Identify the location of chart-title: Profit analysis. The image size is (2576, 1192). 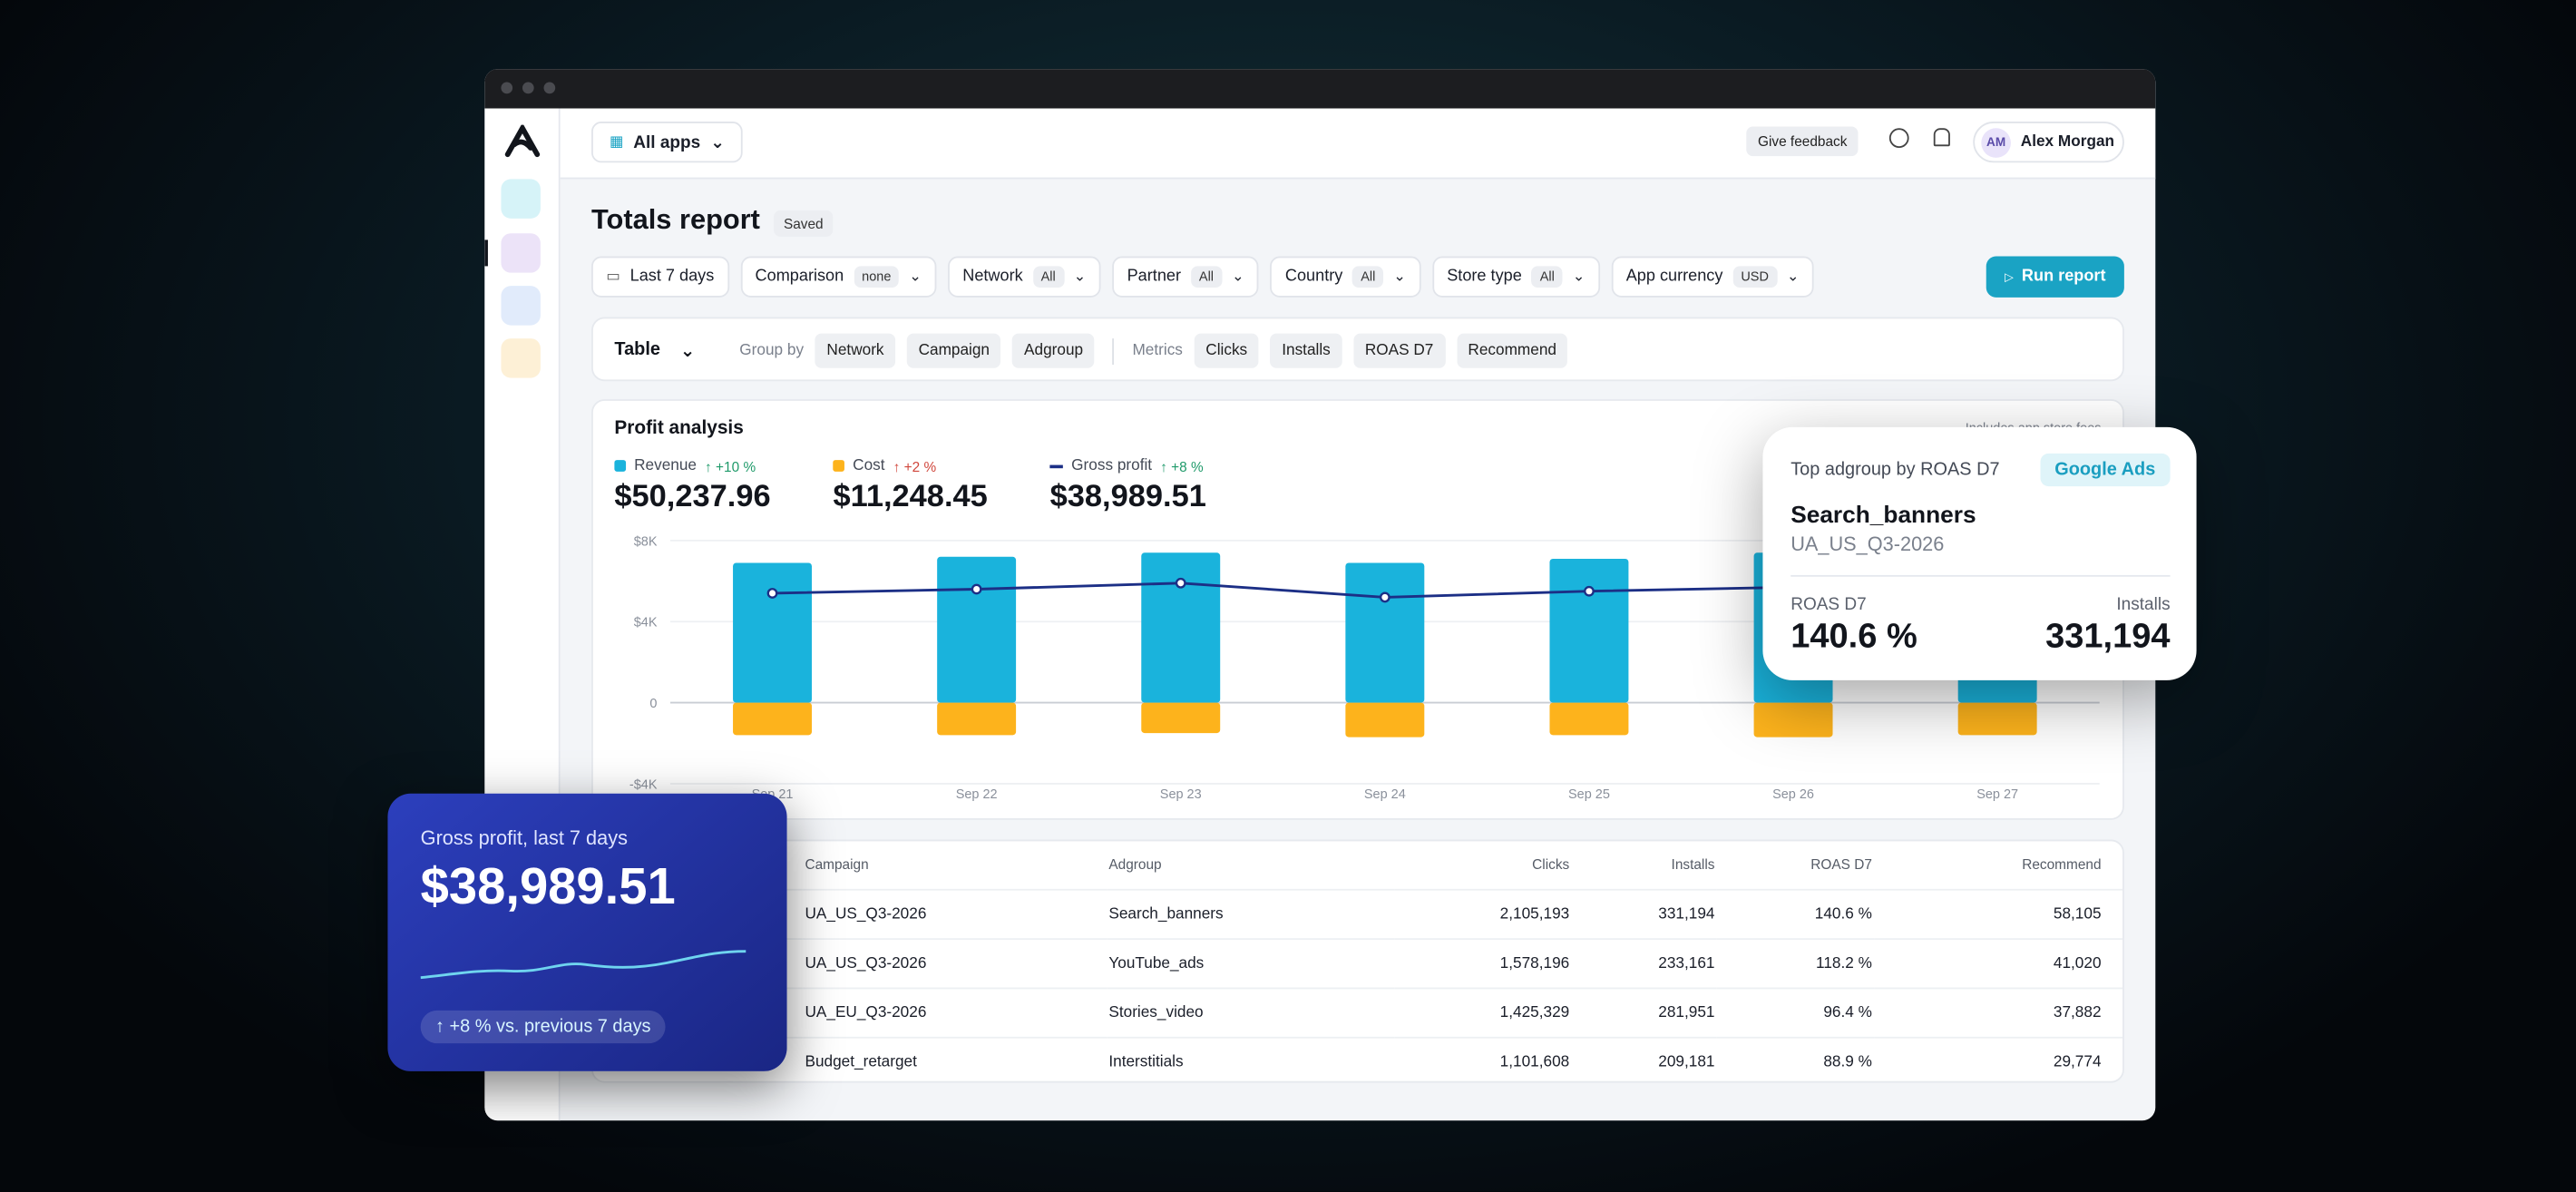
(679, 428).